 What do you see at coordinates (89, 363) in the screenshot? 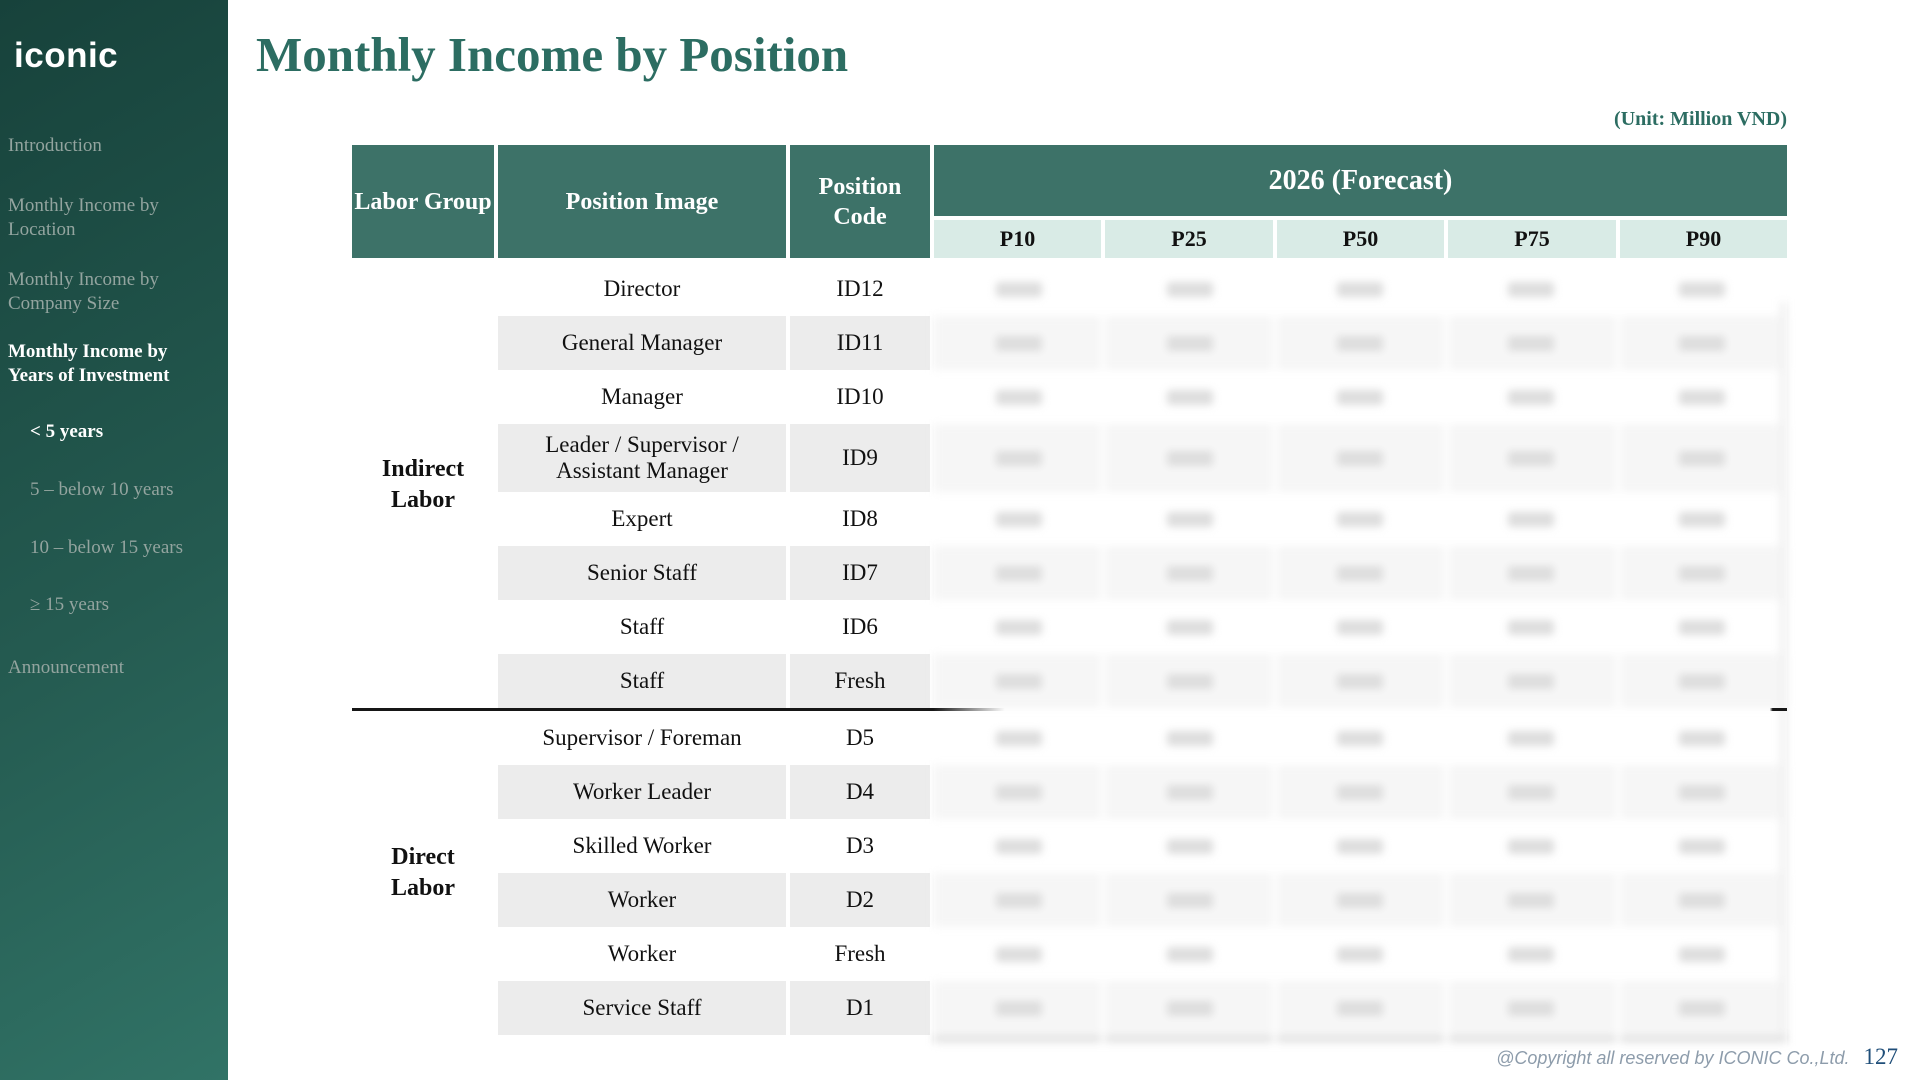
I see `sidebar-item-income-by-years-of-investment: Monthly Income by Years of Investment` at bounding box center [89, 363].